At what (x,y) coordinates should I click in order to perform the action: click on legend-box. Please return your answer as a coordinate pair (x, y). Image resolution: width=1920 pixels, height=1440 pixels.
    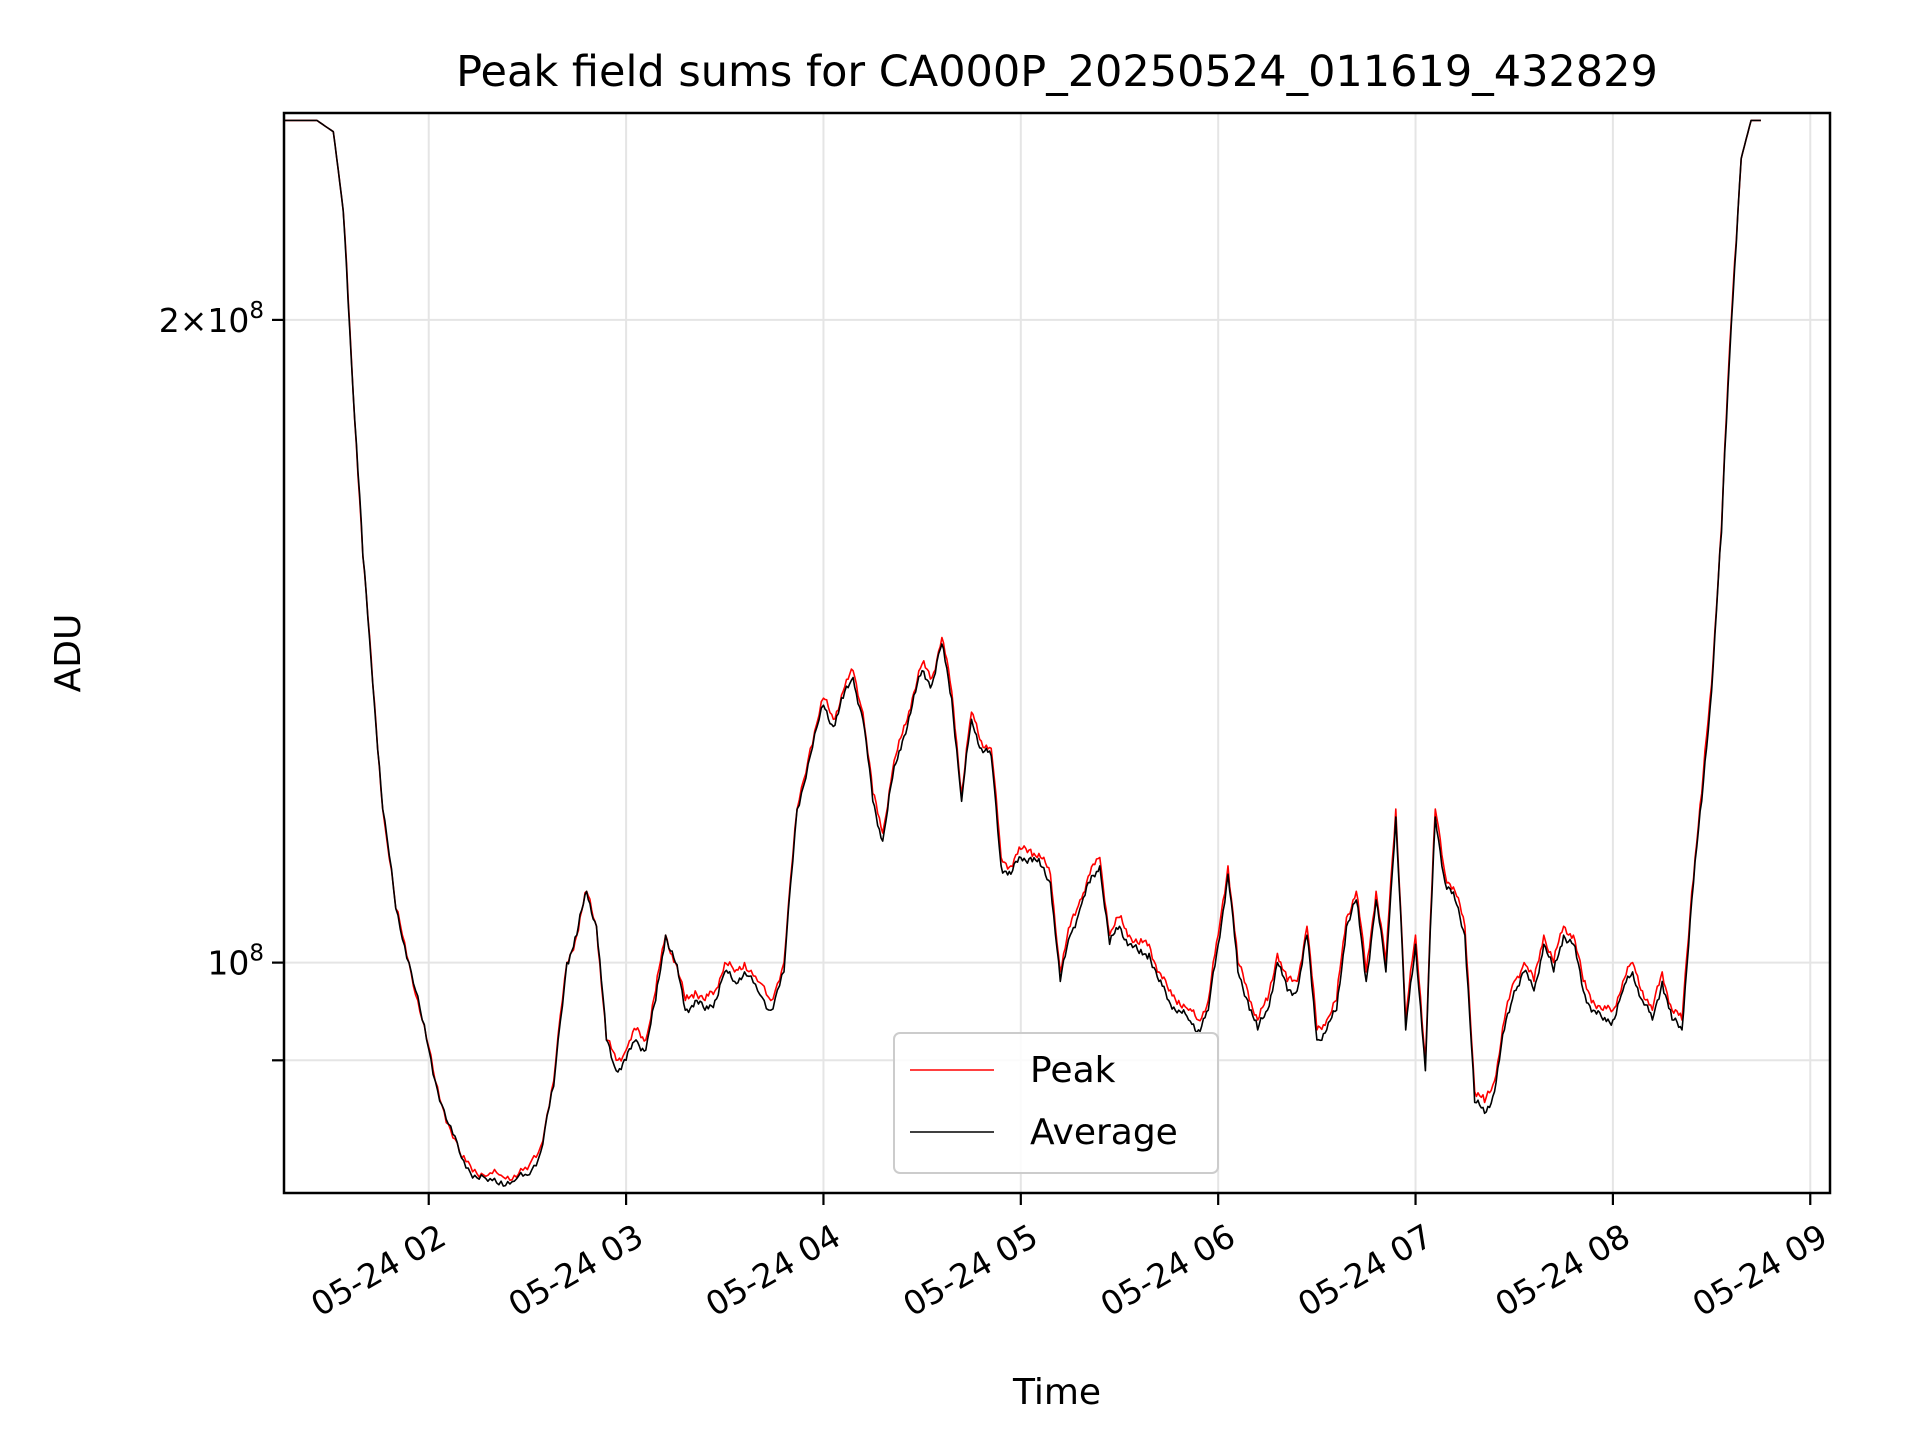
    Looking at the image, I should click on (1056, 1103).